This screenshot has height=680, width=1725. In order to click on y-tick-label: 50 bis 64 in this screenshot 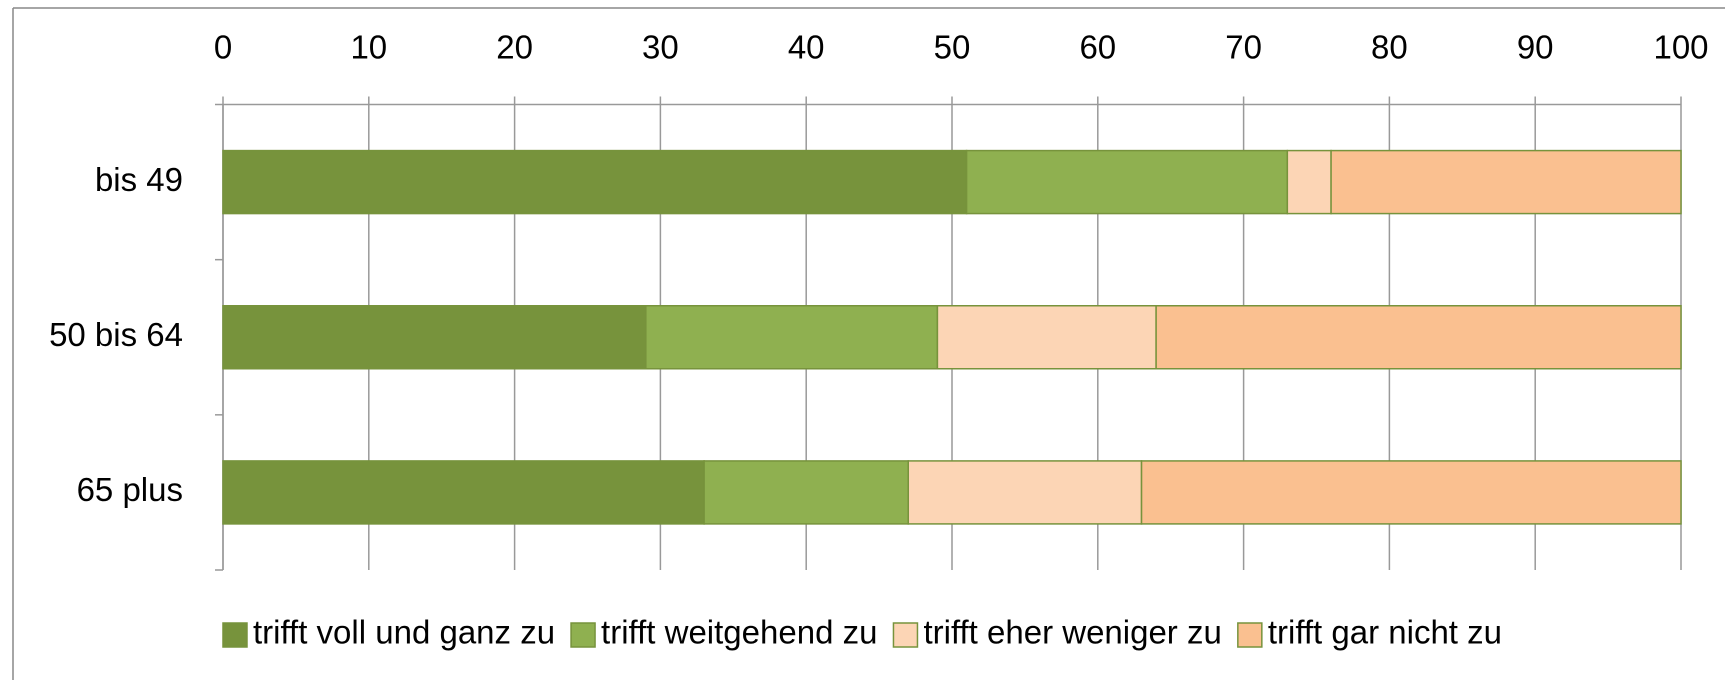, I will do `click(116, 334)`.